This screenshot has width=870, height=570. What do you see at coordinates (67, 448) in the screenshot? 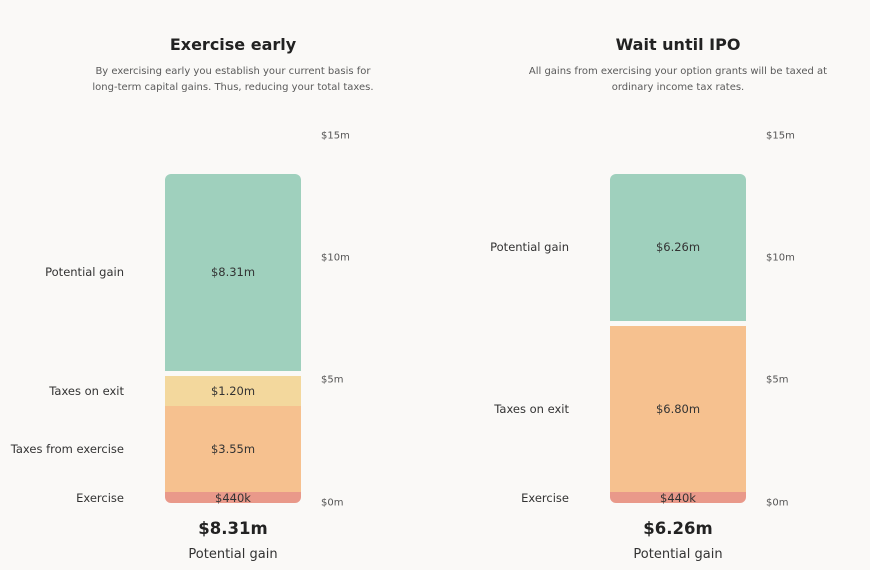
I see `series-label: Taxes from exercise` at bounding box center [67, 448].